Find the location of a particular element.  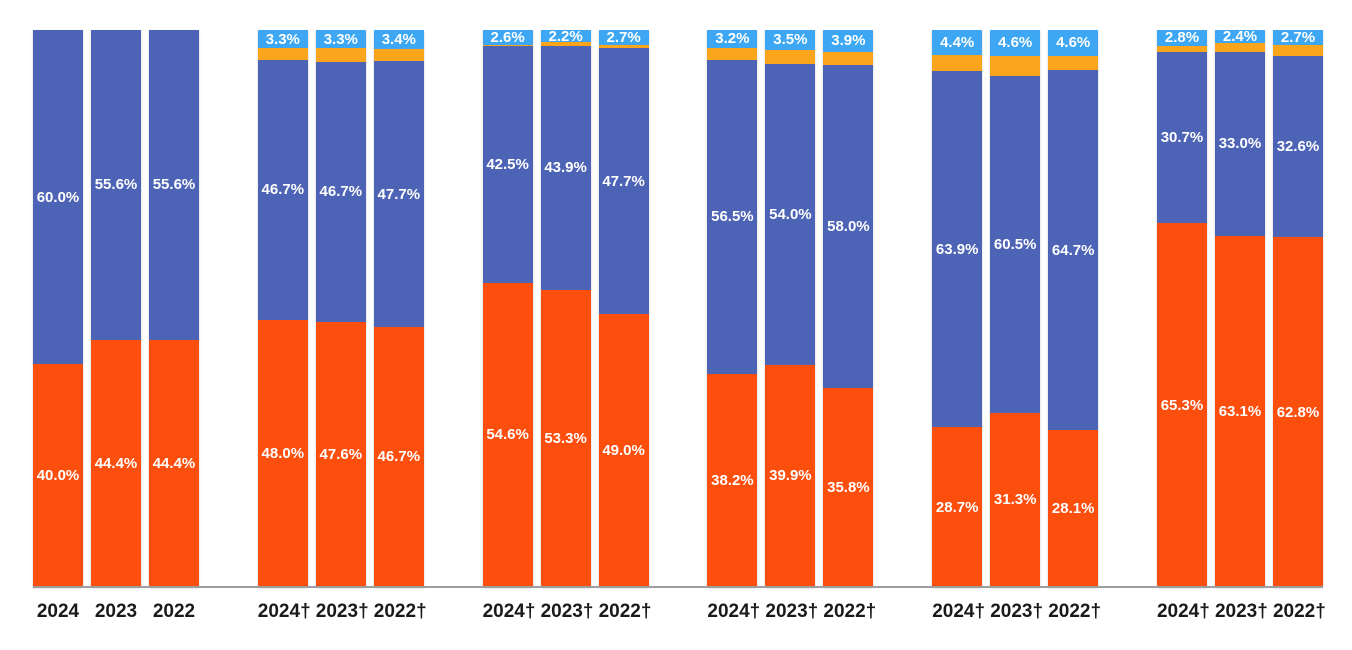

bar-segment-blue: 60.5% is located at coordinates (1015, 244).